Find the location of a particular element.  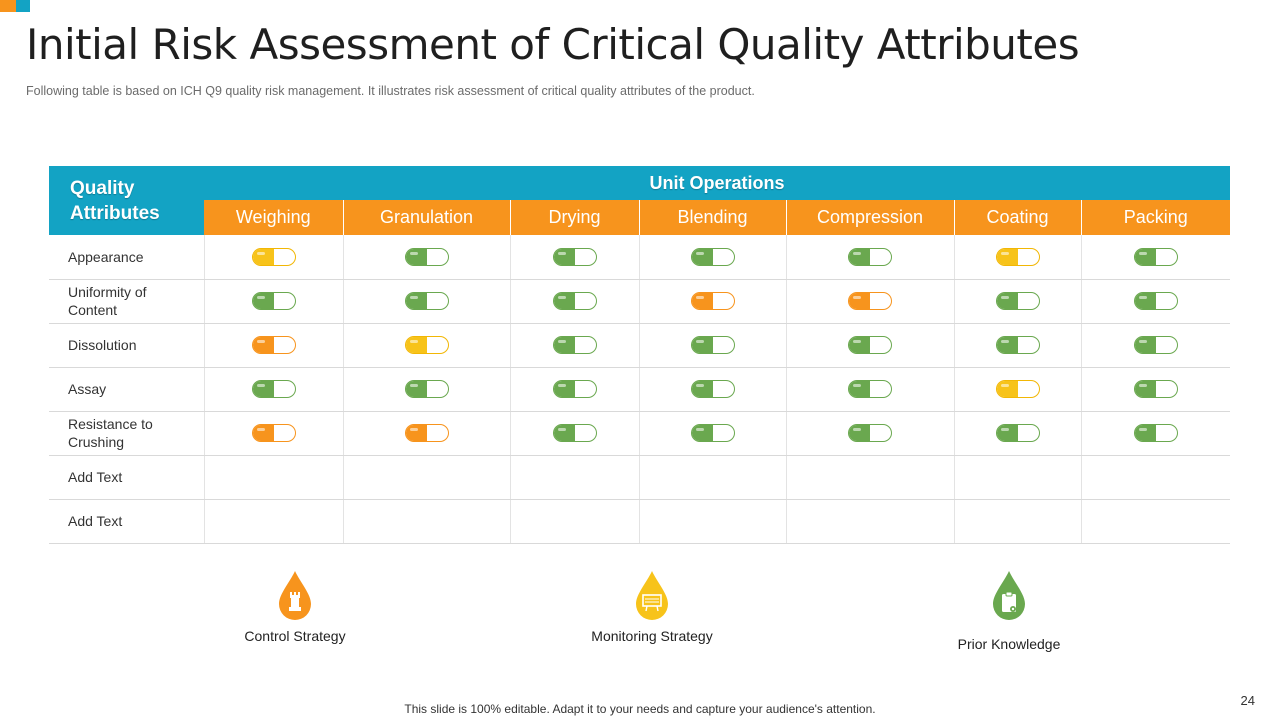

table-row: Assay is located at coordinates (640, 389).